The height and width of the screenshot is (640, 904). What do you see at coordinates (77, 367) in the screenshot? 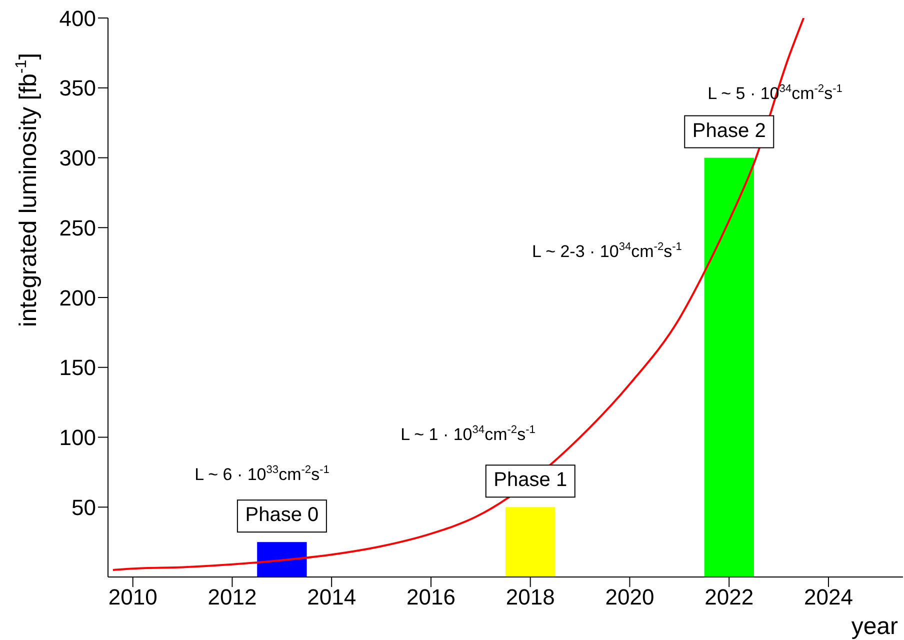
I see `y-tick-label: 150` at bounding box center [77, 367].